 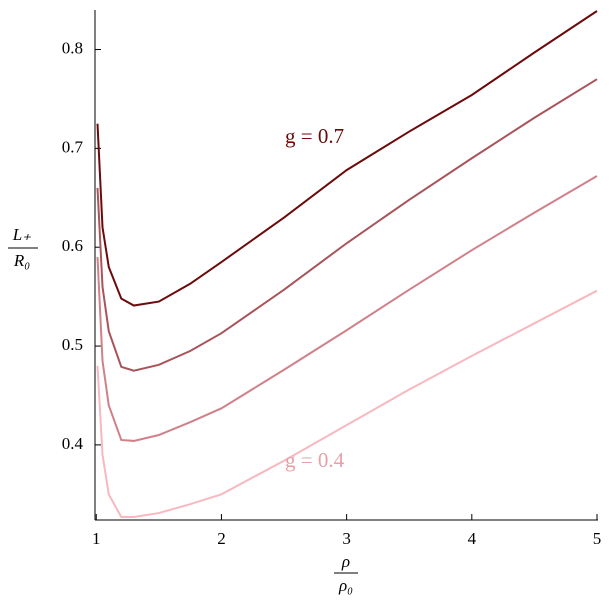 I want to click on y-label-numerator: L₊, so click(x=21, y=234).